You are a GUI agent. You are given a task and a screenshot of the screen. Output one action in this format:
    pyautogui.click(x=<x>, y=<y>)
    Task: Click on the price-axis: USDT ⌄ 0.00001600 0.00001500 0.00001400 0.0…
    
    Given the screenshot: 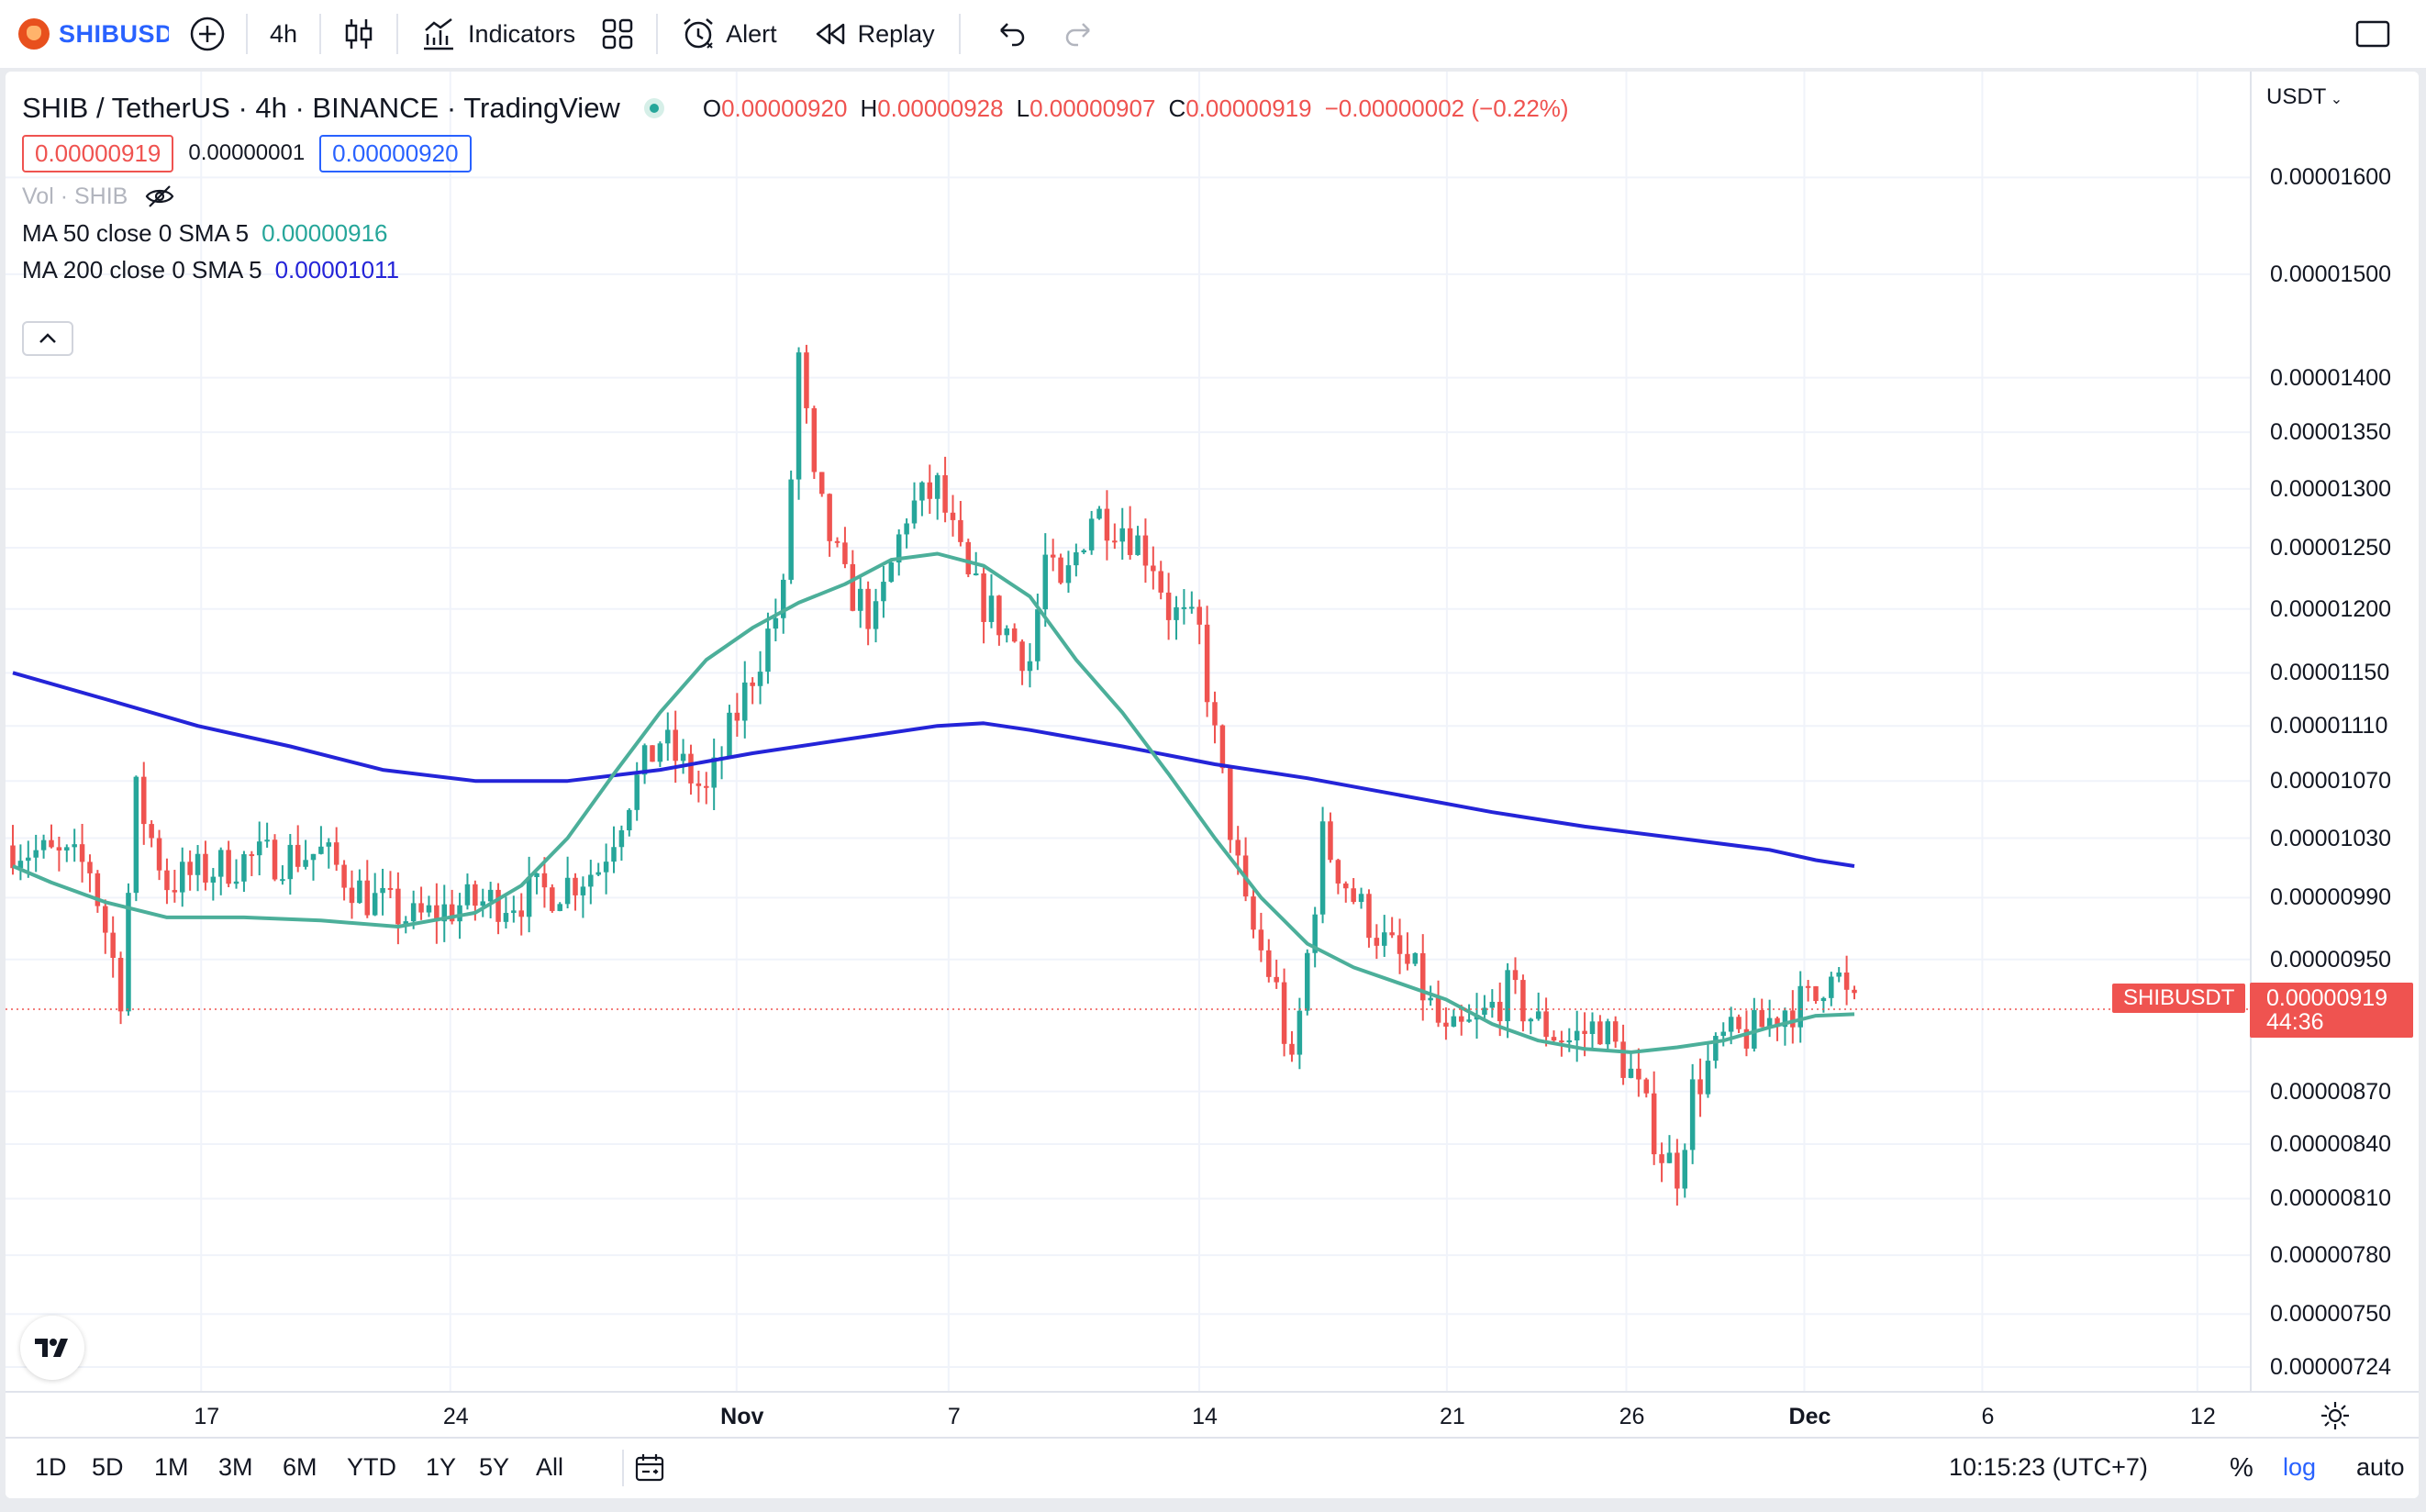 What is the action you would take?
    pyautogui.click(x=2334, y=731)
    